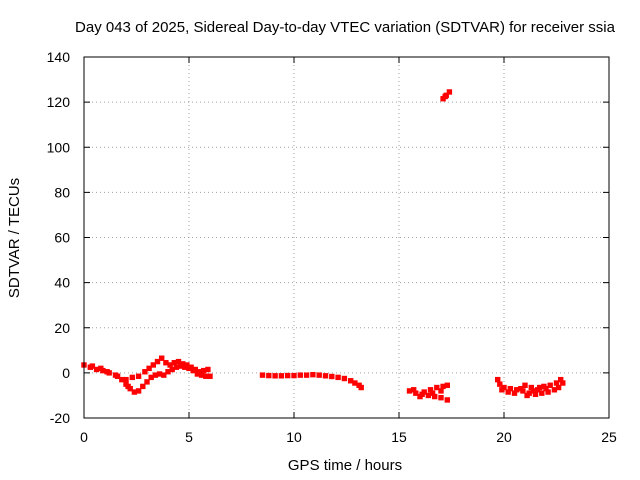 The image size is (640, 480). Describe the element at coordinates (345, 465) in the screenshot. I see `x-axis-label: GPS time / hours` at that location.